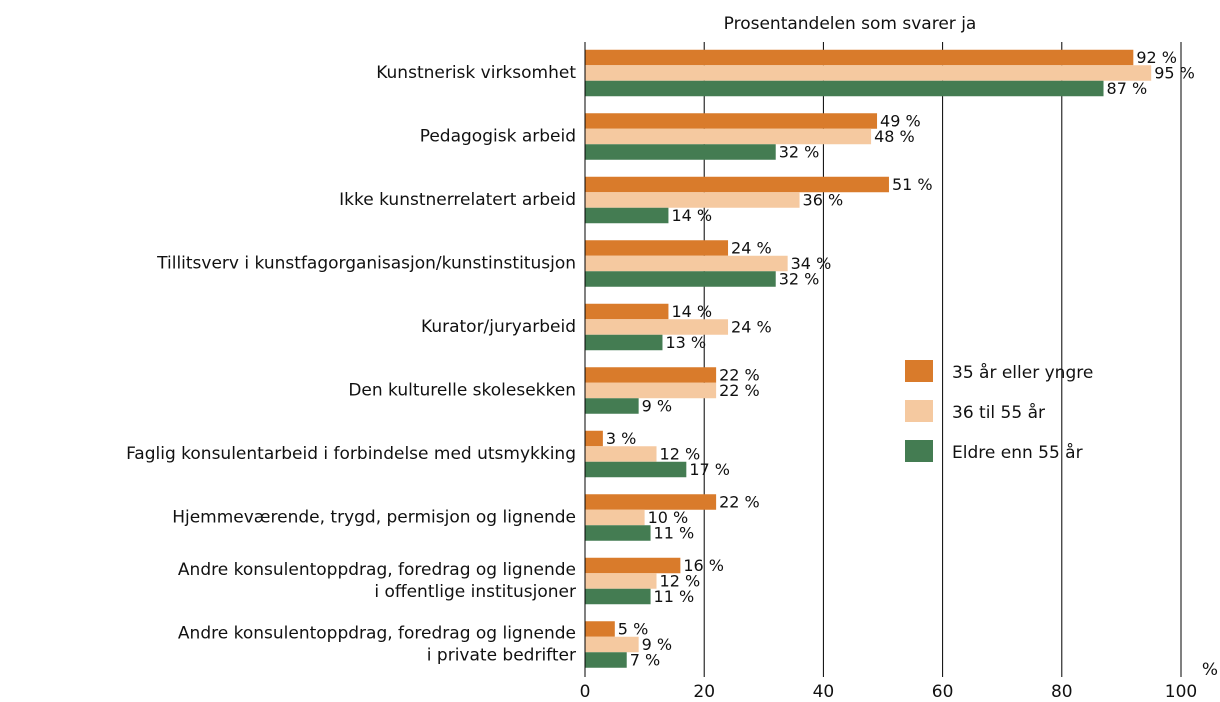 This screenshot has height=702, width=1220. I want to click on value-label: 51 %, so click(912, 184).